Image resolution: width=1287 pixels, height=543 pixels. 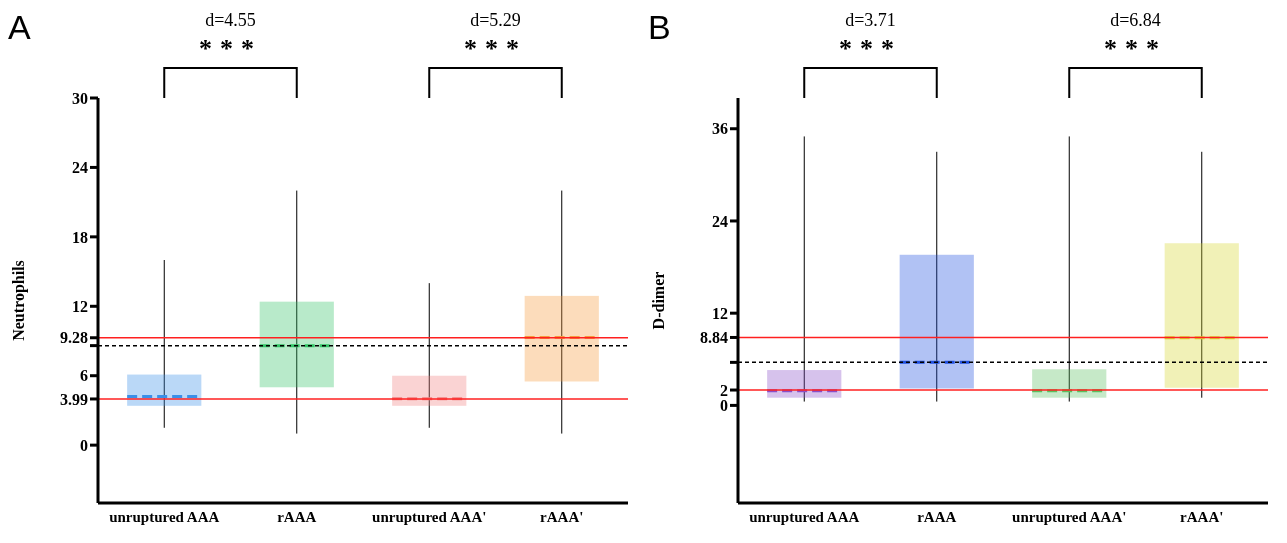 What do you see at coordinates (80, 98) in the screenshot?
I see `y-tick-label: 30` at bounding box center [80, 98].